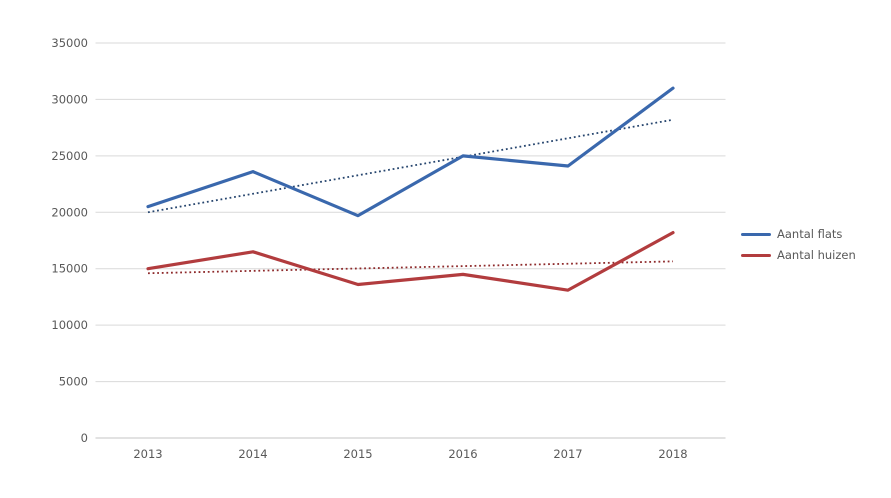 The width and height of the screenshot is (891, 498). Describe the element at coordinates (672, 454) in the screenshot. I see `x-tick-label-2018: 2018` at that location.